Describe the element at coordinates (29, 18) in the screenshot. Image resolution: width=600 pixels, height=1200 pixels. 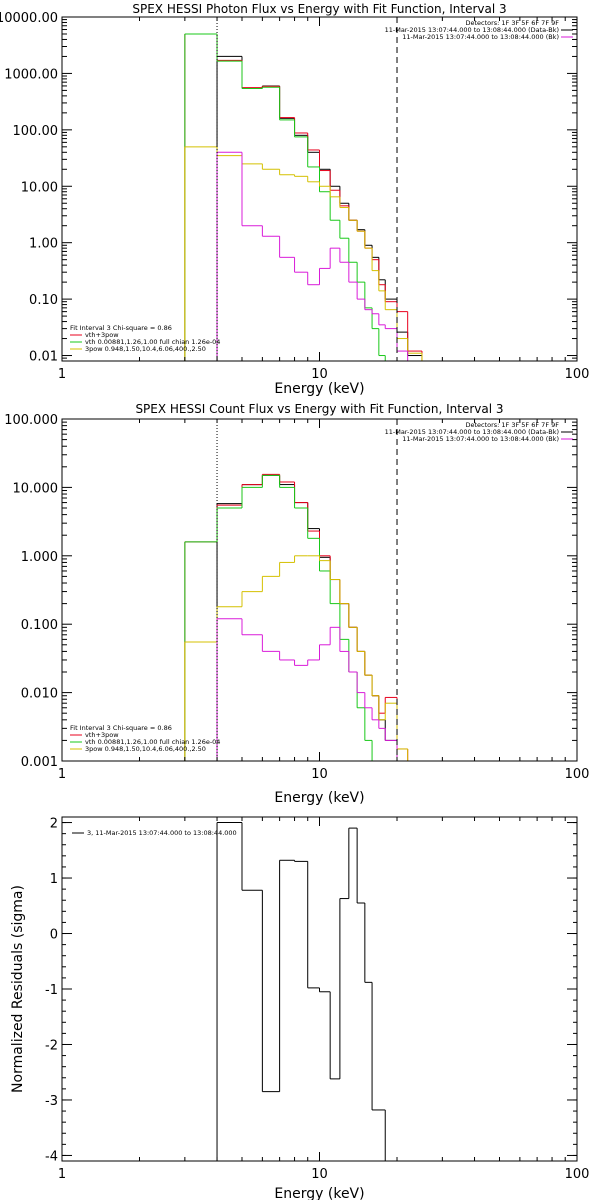
I see `y-tick-label: 10000.00` at that location.